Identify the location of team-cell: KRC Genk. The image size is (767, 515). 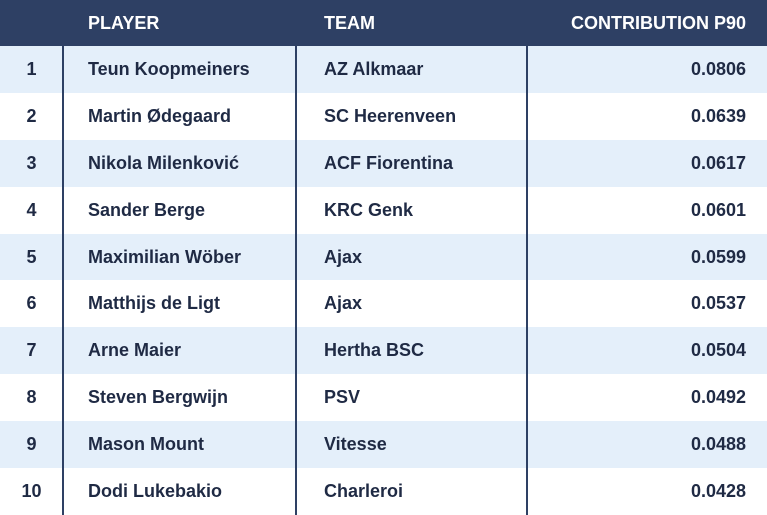
(369, 209).